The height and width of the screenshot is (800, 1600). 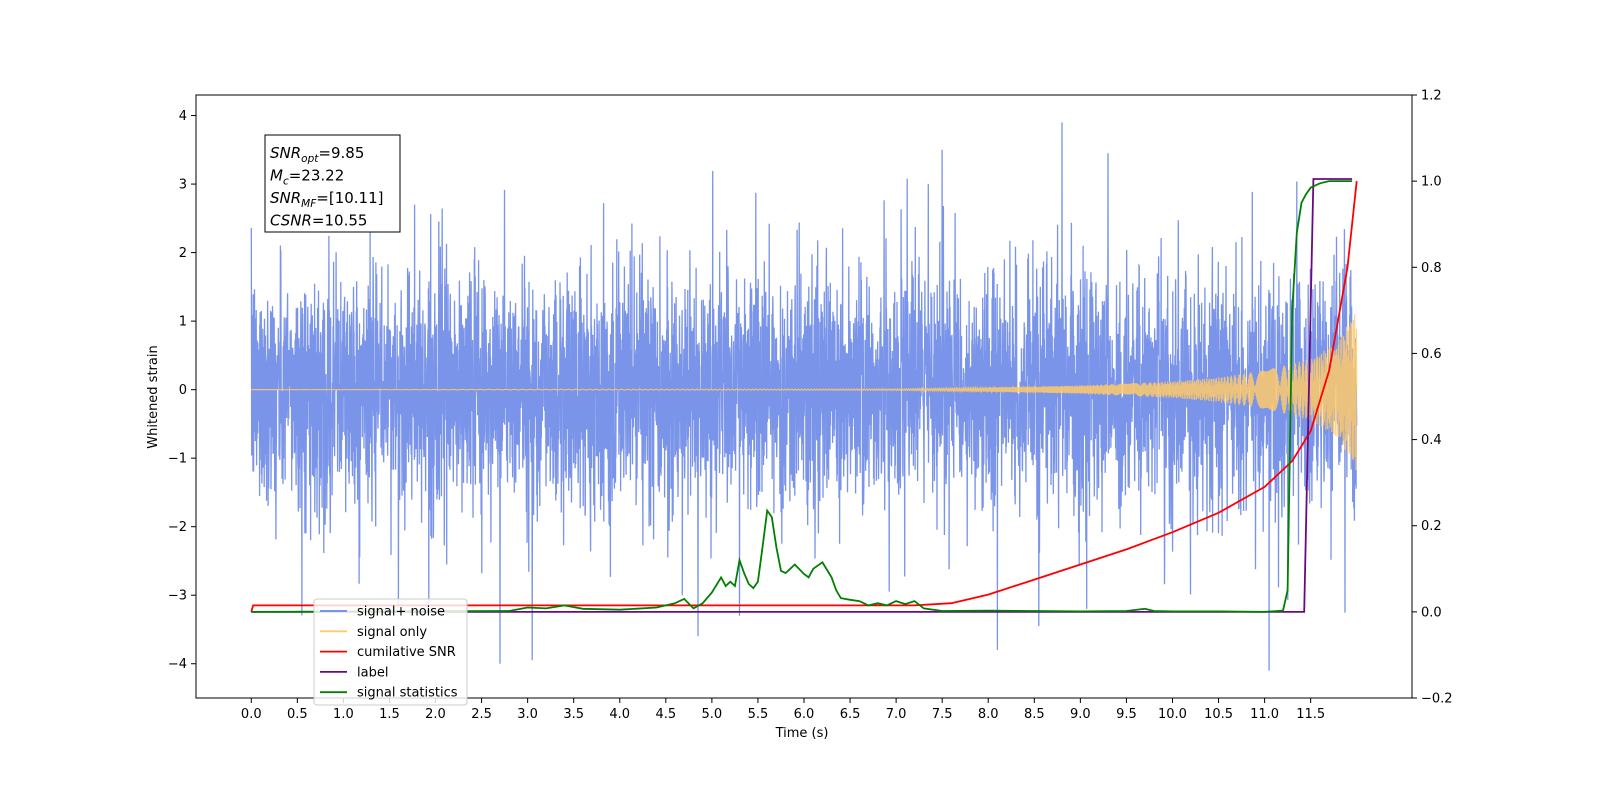 I want to click on x-tick-label: 3.5, so click(x=573, y=714).